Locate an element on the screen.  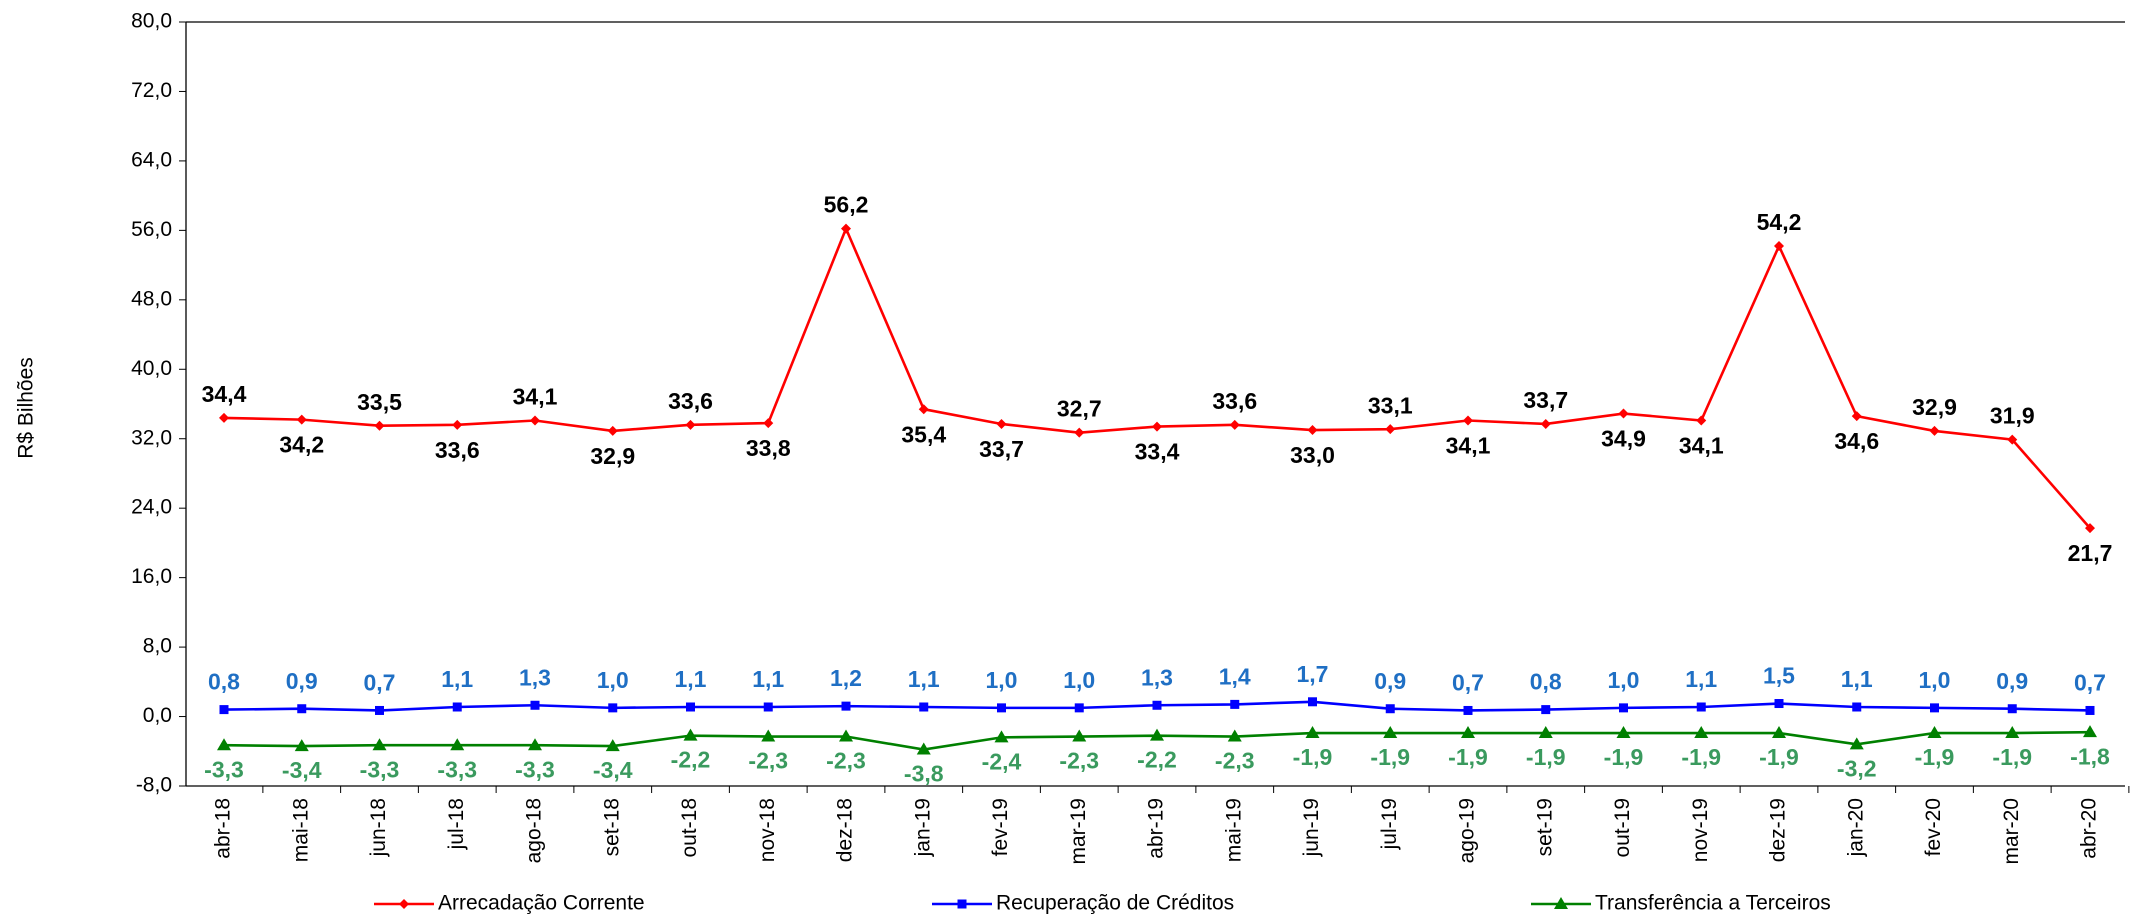
data-label: 34,9 is located at coordinates (1623, 439).